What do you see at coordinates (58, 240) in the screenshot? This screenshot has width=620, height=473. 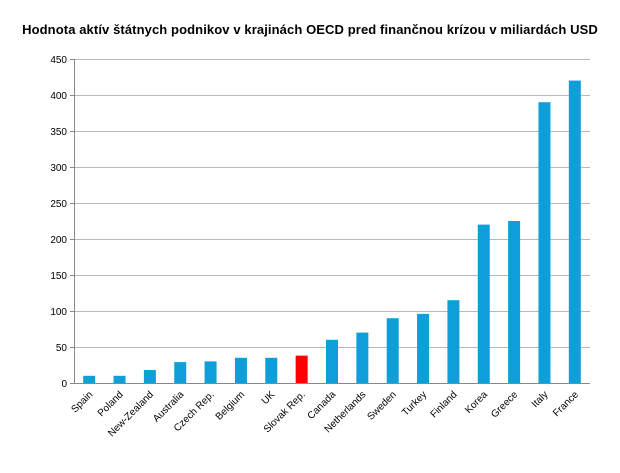 I see `y-tick-label: 200` at bounding box center [58, 240].